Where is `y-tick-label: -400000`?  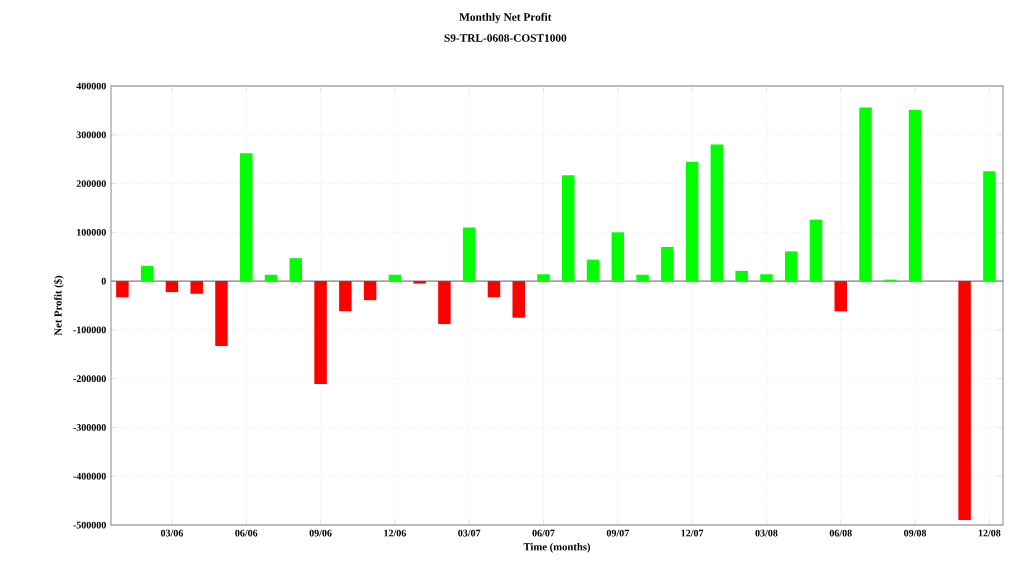
y-tick-label: -400000 is located at coordinates (89, 476).